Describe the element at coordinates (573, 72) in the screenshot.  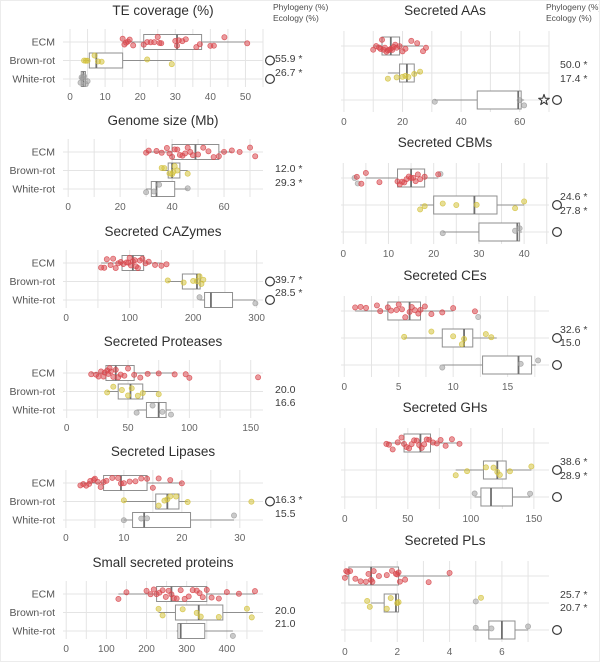
I see `annotation-values: 50.0 * 17.4 *` at that location.